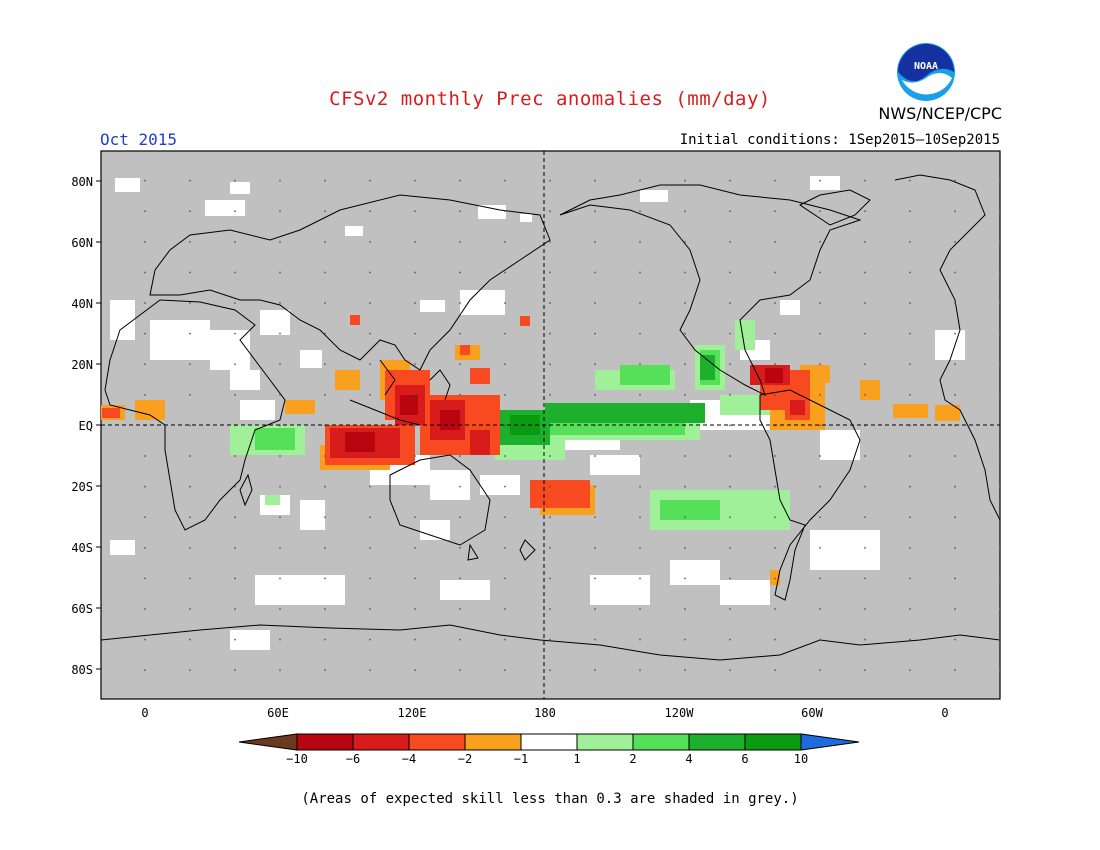 This screenshot has width=1100, height=850. I want to click on lat-label: 60N, so click(82, 243).